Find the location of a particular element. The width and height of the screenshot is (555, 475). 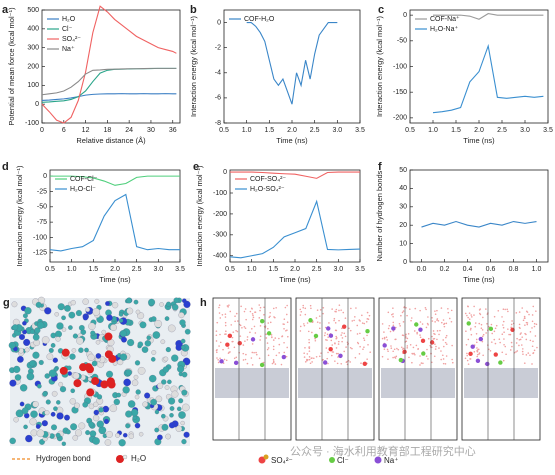

y-tick-label: -100 is located at coordinates (400, 66).